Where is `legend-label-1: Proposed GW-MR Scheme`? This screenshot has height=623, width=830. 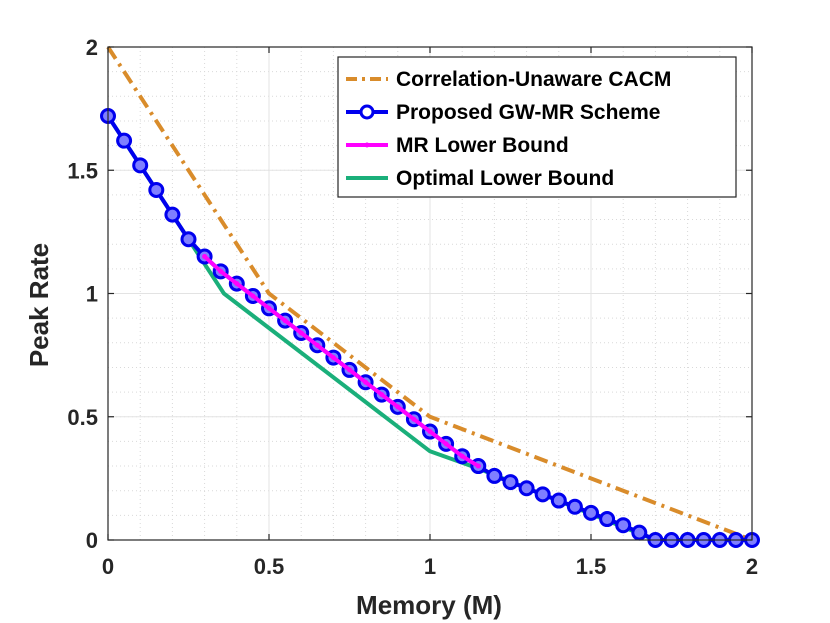
legend-label-1: Proposed GW-MR Scheme is located at coordinates (528, 112).